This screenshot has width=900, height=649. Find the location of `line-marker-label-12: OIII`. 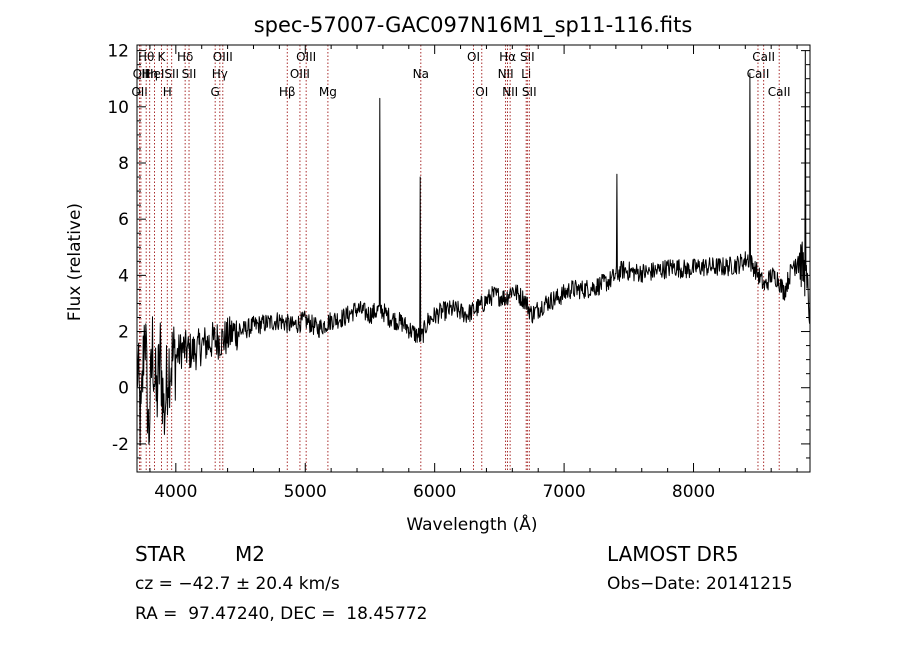

line-marker-label-12: OIII is located at coordinates (223, 57).